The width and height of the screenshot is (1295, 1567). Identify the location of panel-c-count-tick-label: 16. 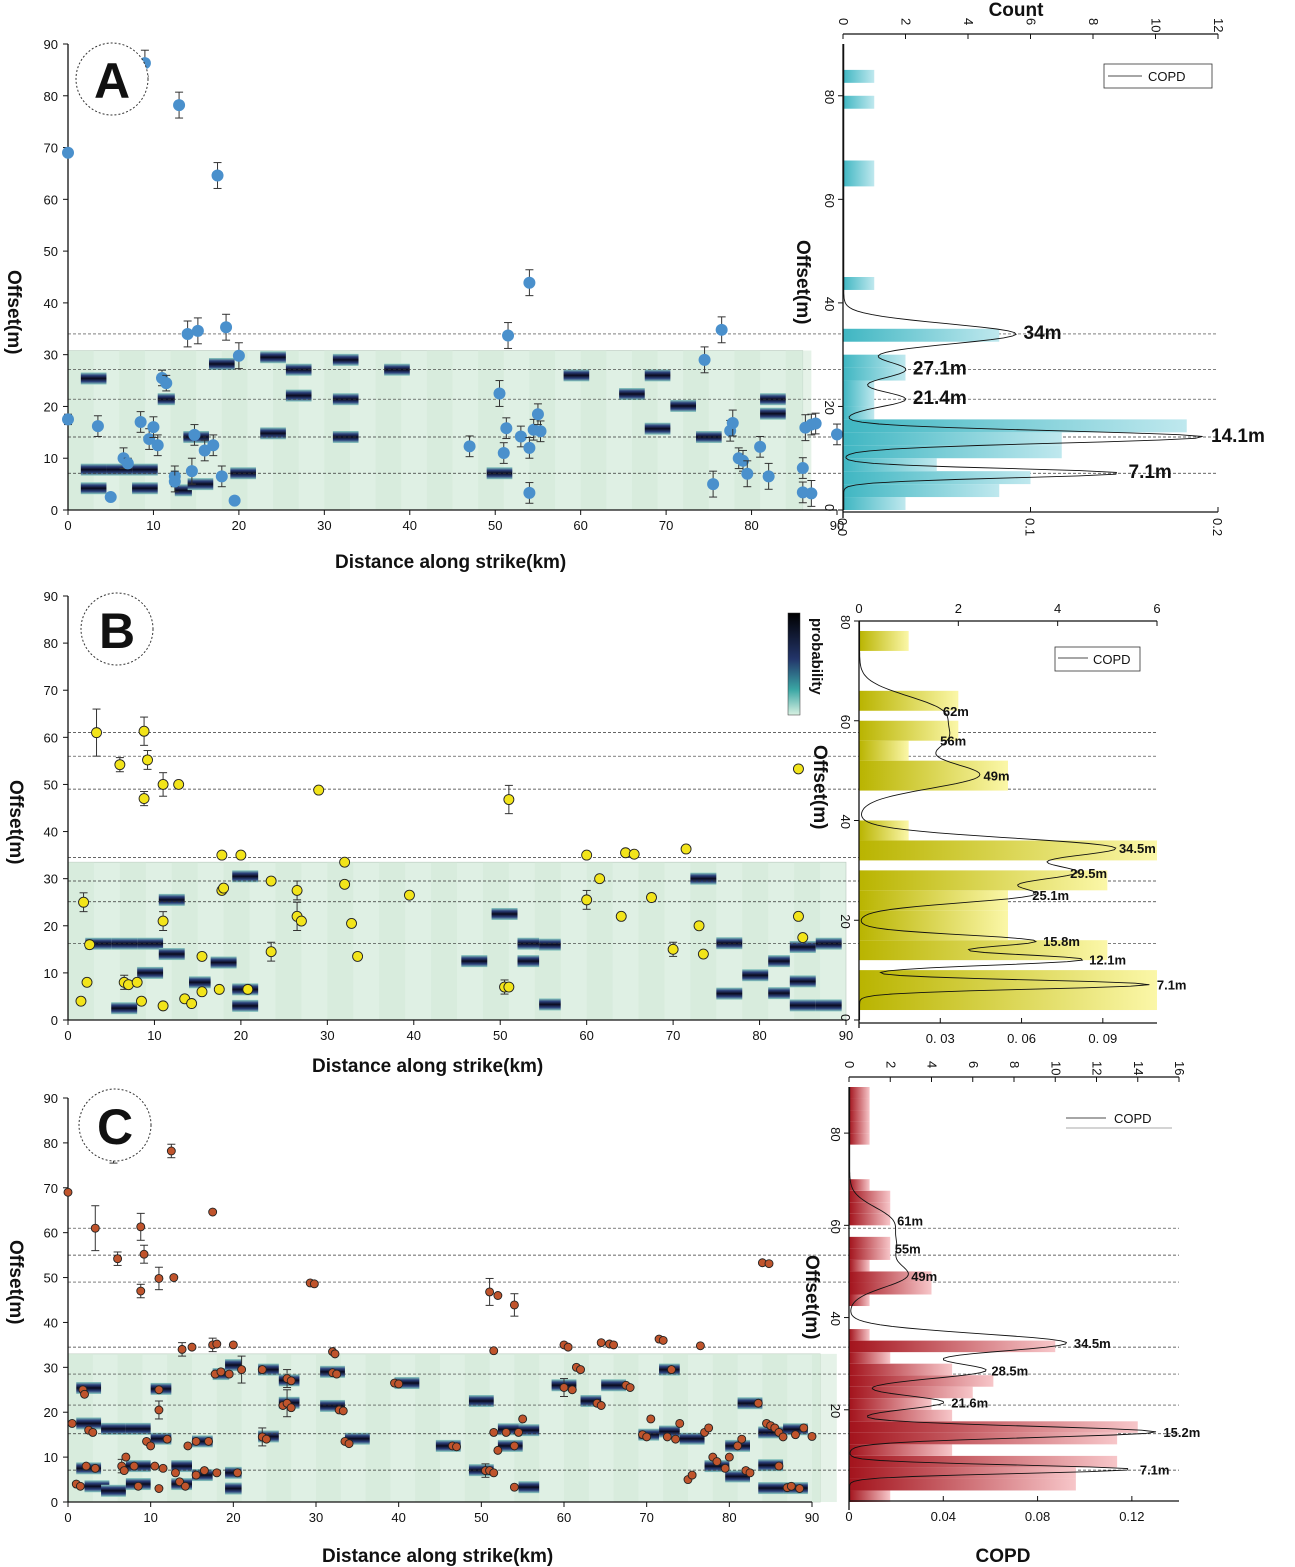
(1179, 1068).